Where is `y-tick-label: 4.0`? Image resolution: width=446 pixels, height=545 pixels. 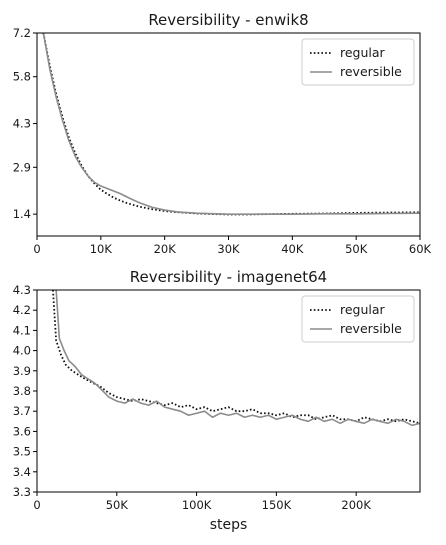
y-tick-label: 4.0 is located at coordinates (22, 351).